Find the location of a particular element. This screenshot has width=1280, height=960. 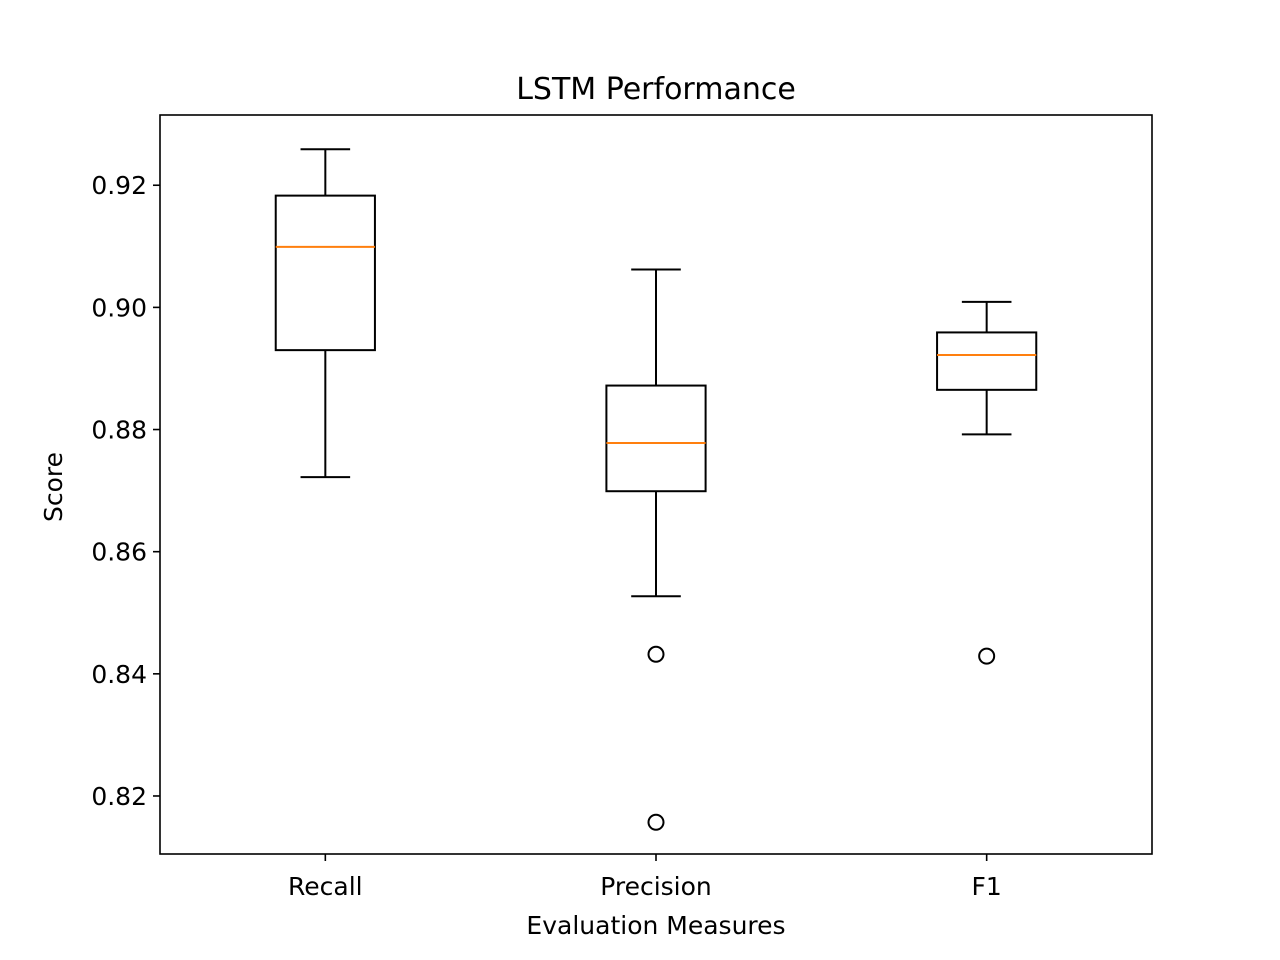

y-tick-label: 0.86 is located at coordinates (119, 552).